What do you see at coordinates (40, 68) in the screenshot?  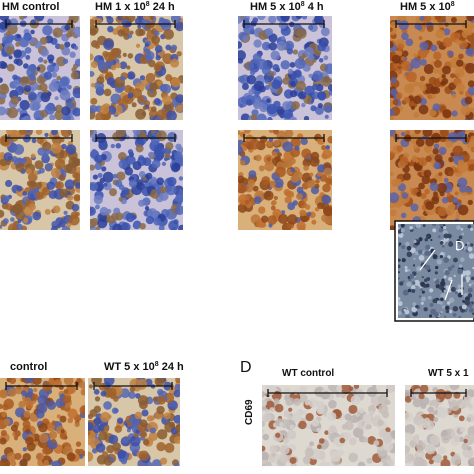 I see `micrograph` at bounding box center [40, 68].